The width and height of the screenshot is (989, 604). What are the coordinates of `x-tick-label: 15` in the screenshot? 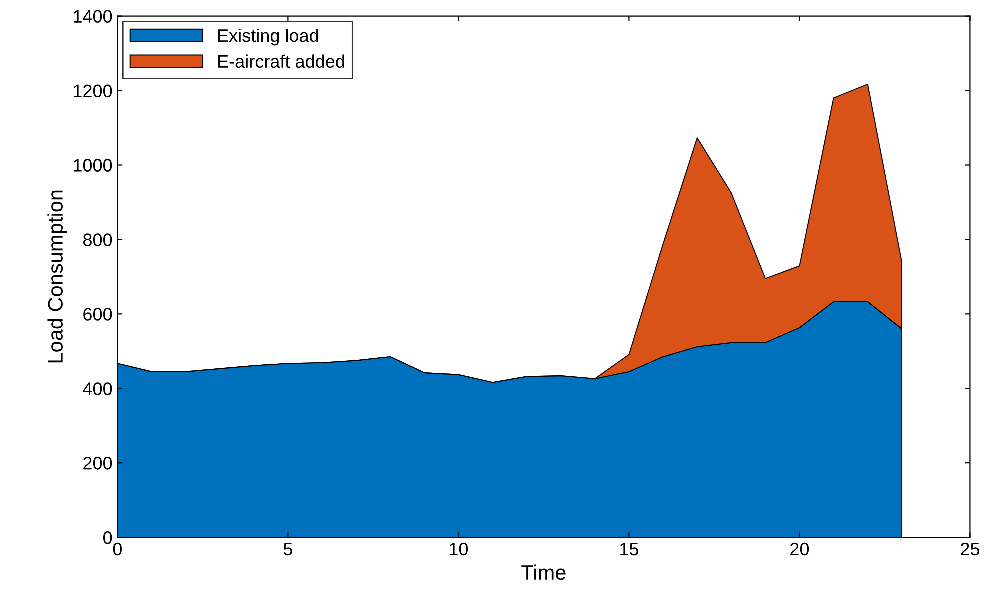 It's located at (629, 549).